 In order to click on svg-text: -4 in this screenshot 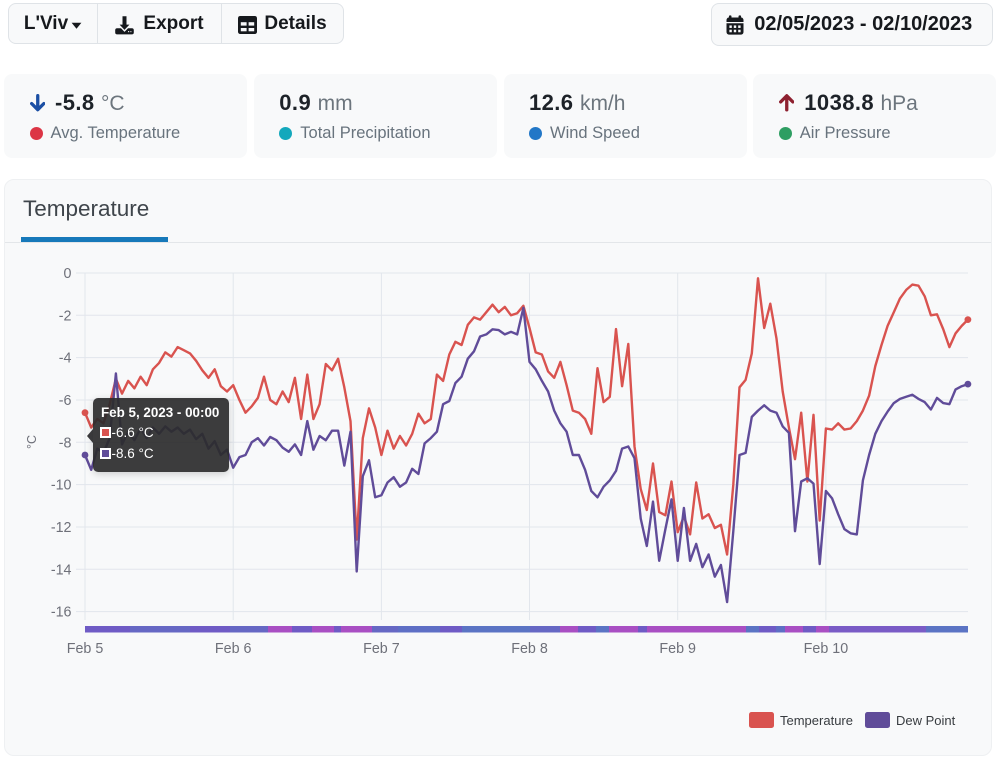, I will do `click(65, 359)`.